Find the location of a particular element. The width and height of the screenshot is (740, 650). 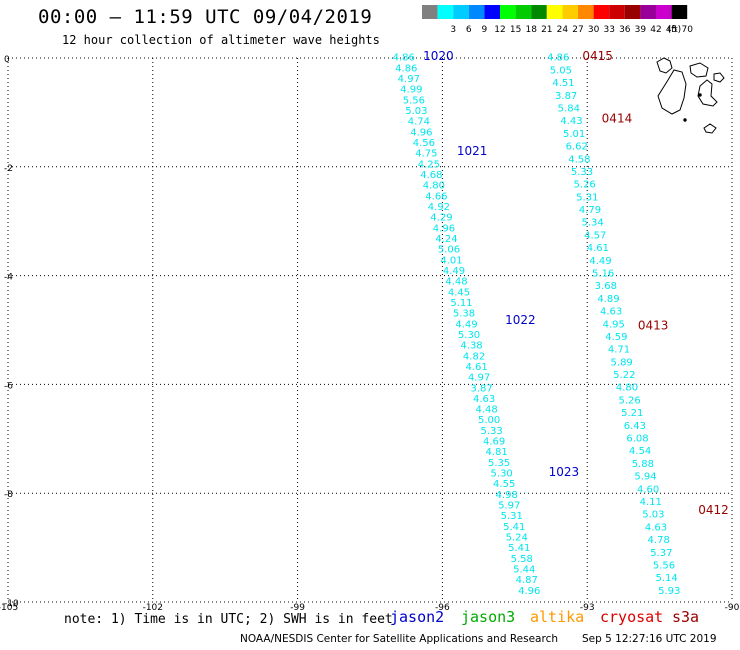

swh-value: 5.22 is located at coordinates (624, 375).